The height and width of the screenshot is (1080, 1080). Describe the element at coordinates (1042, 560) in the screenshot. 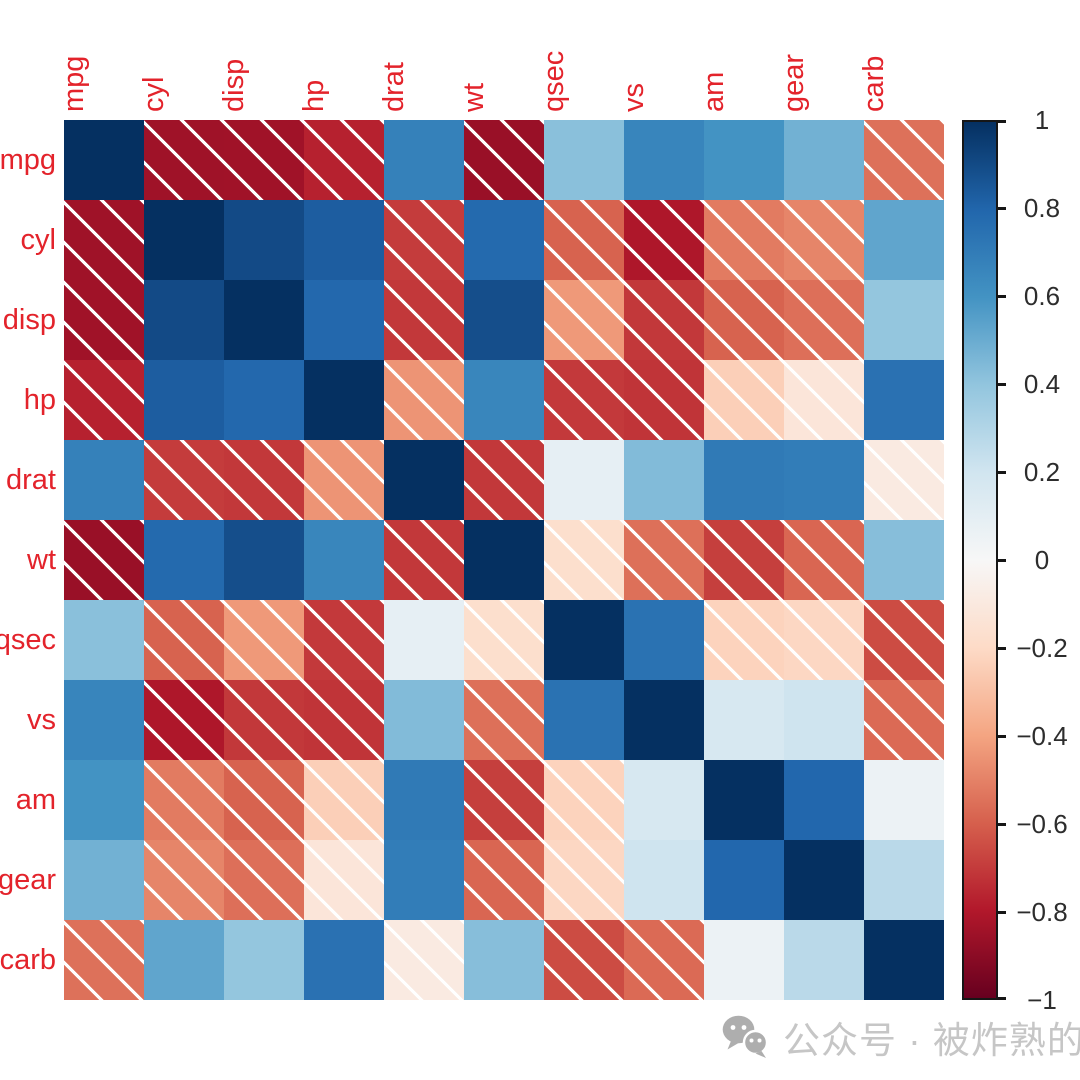

I see `colorbar-tick-label: 0` at that location.